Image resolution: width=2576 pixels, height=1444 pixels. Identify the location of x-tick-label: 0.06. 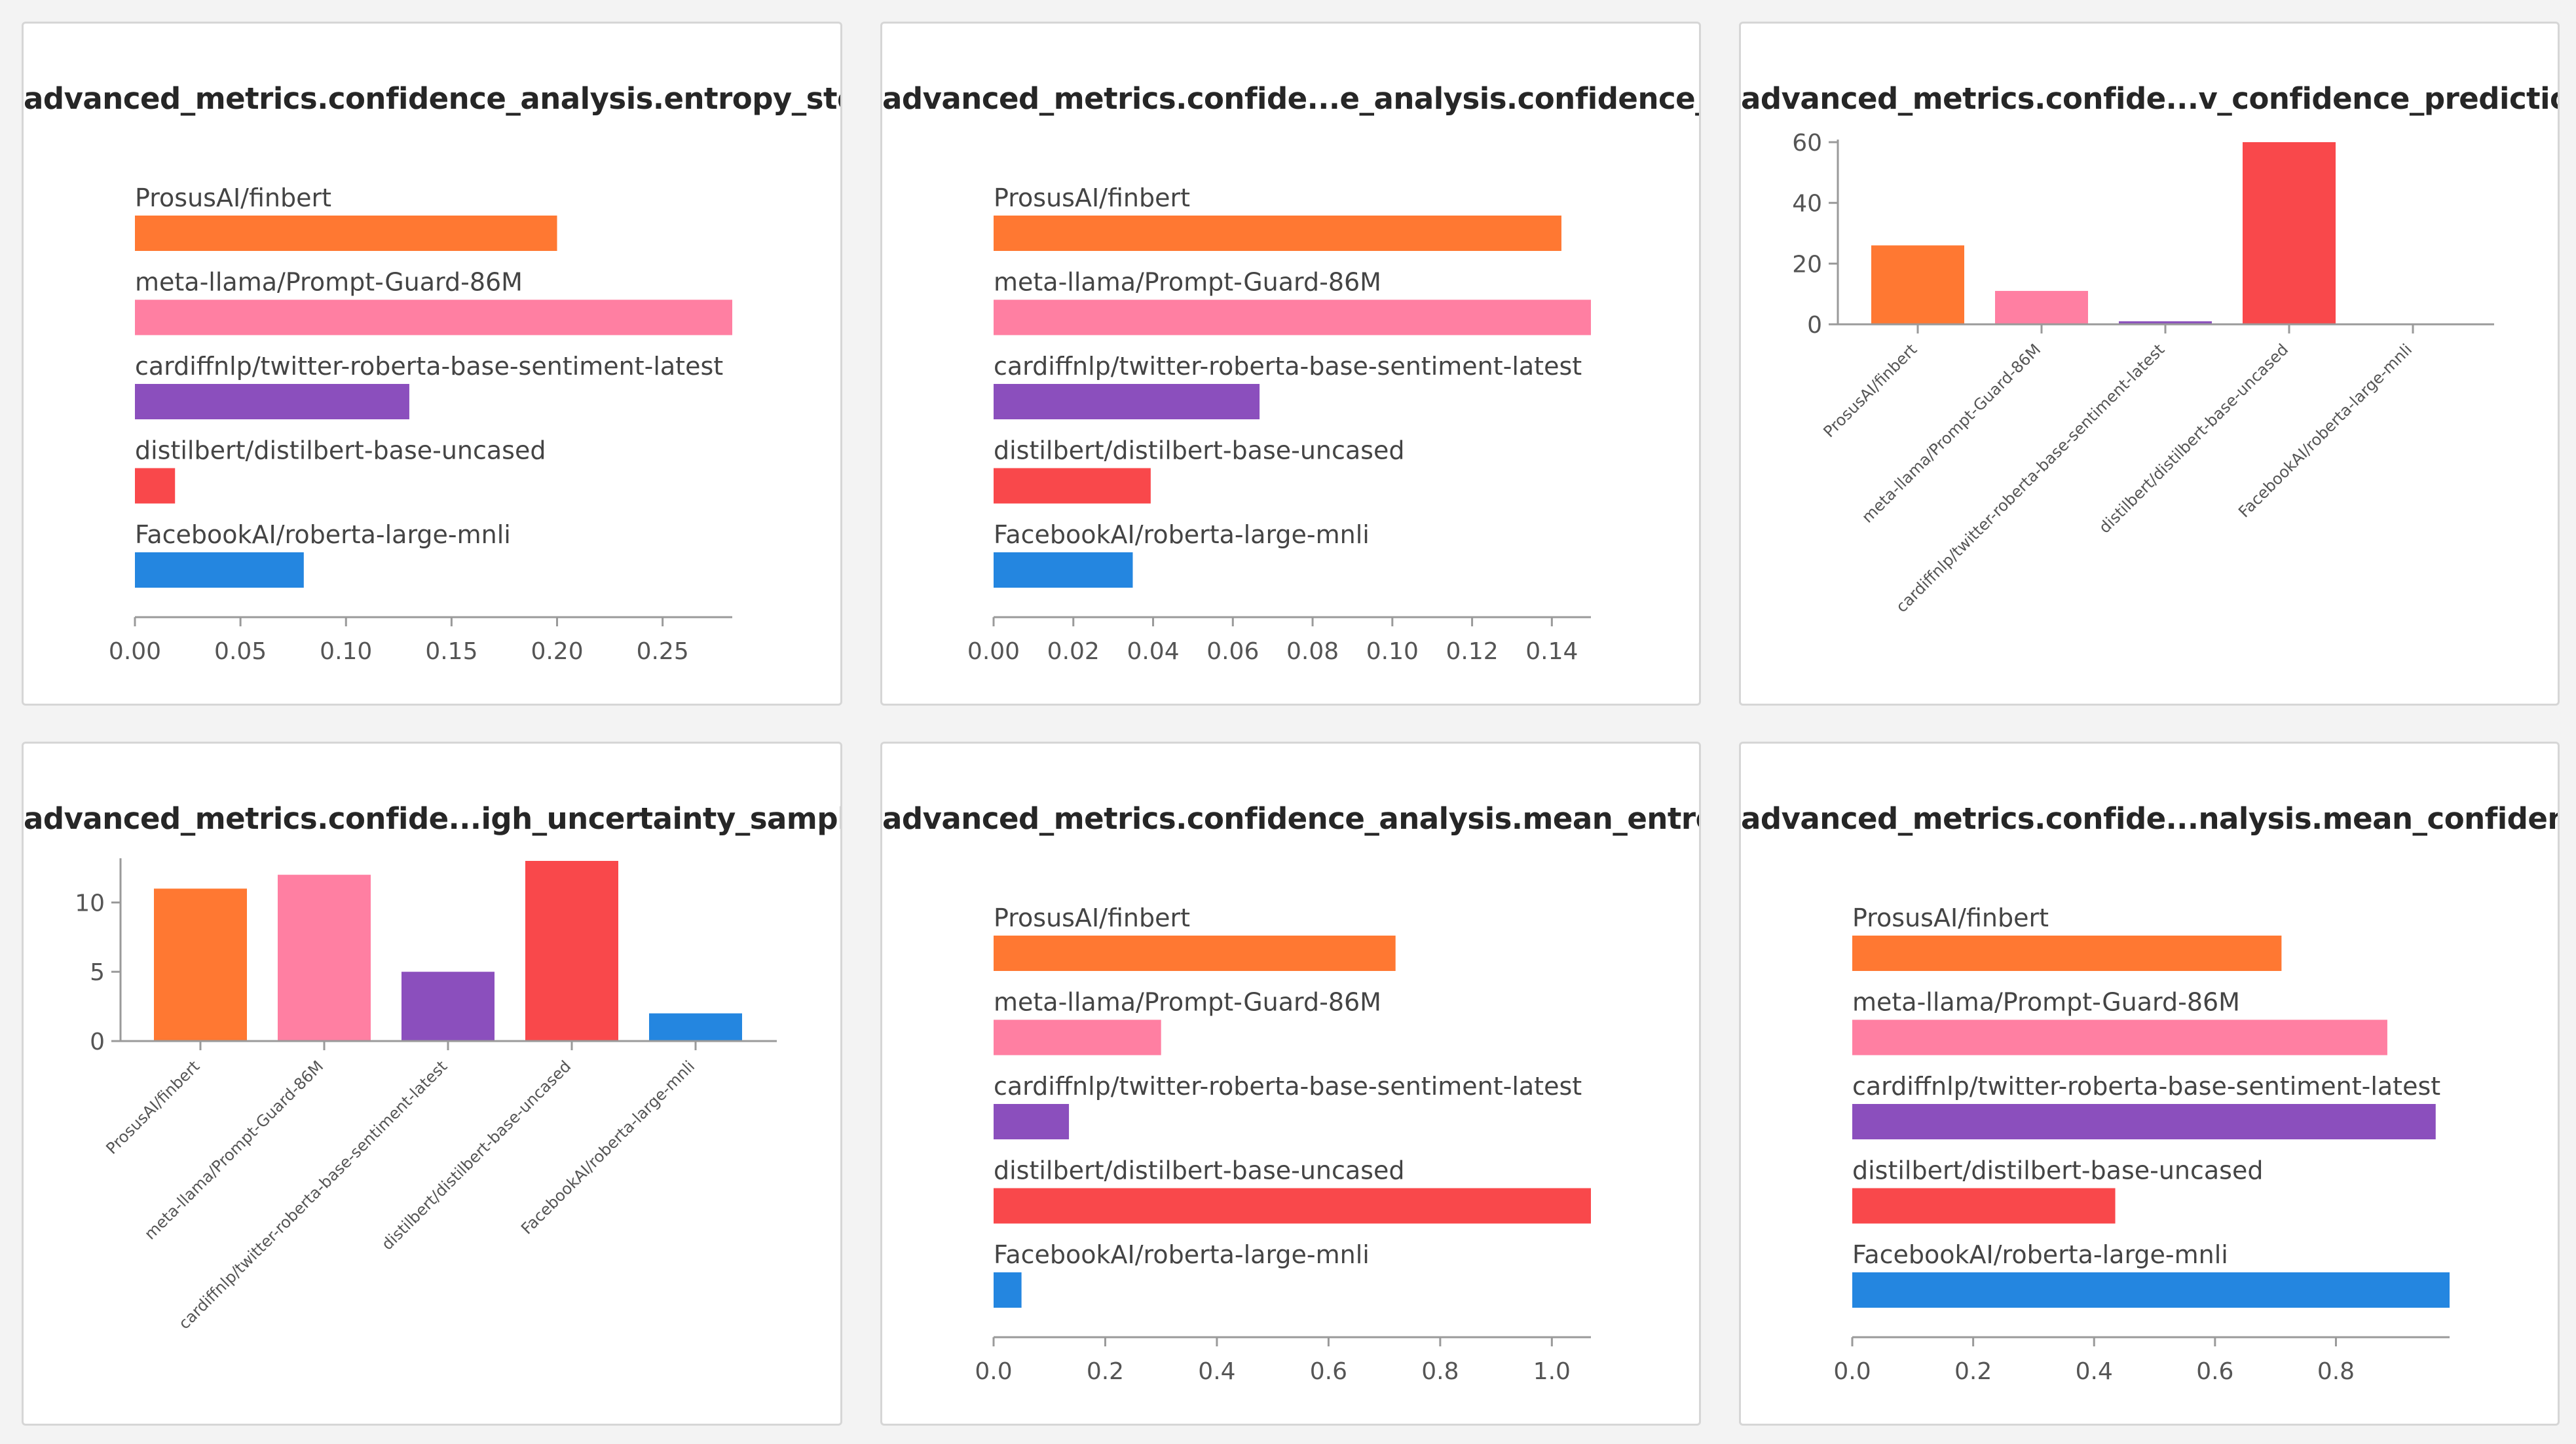
(1232, 651).